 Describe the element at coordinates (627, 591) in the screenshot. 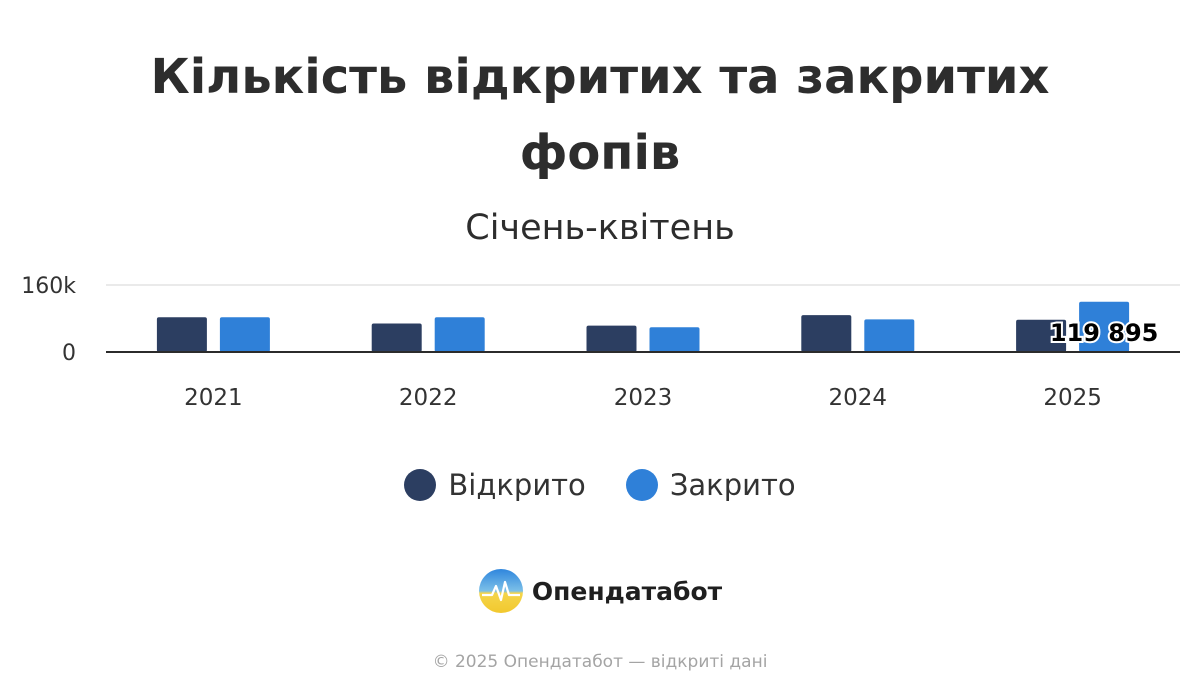

I see `brand-name: Опендатабот` at that location.